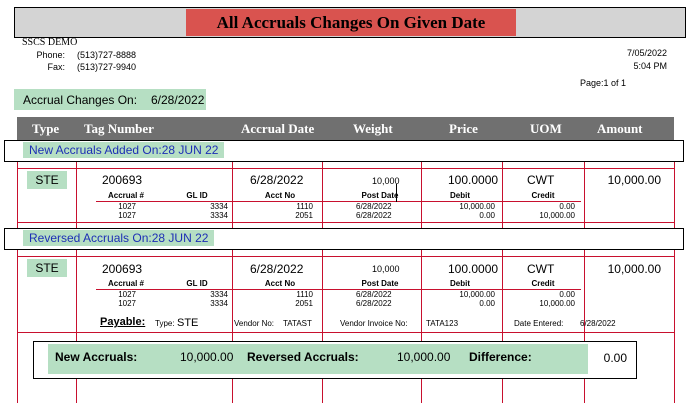 The height and width of the screenshot is (403, 692). Describe the element at coordinates (598, 323) in the screenshot. I see `payable-entered: 6/28/2022` at that location.